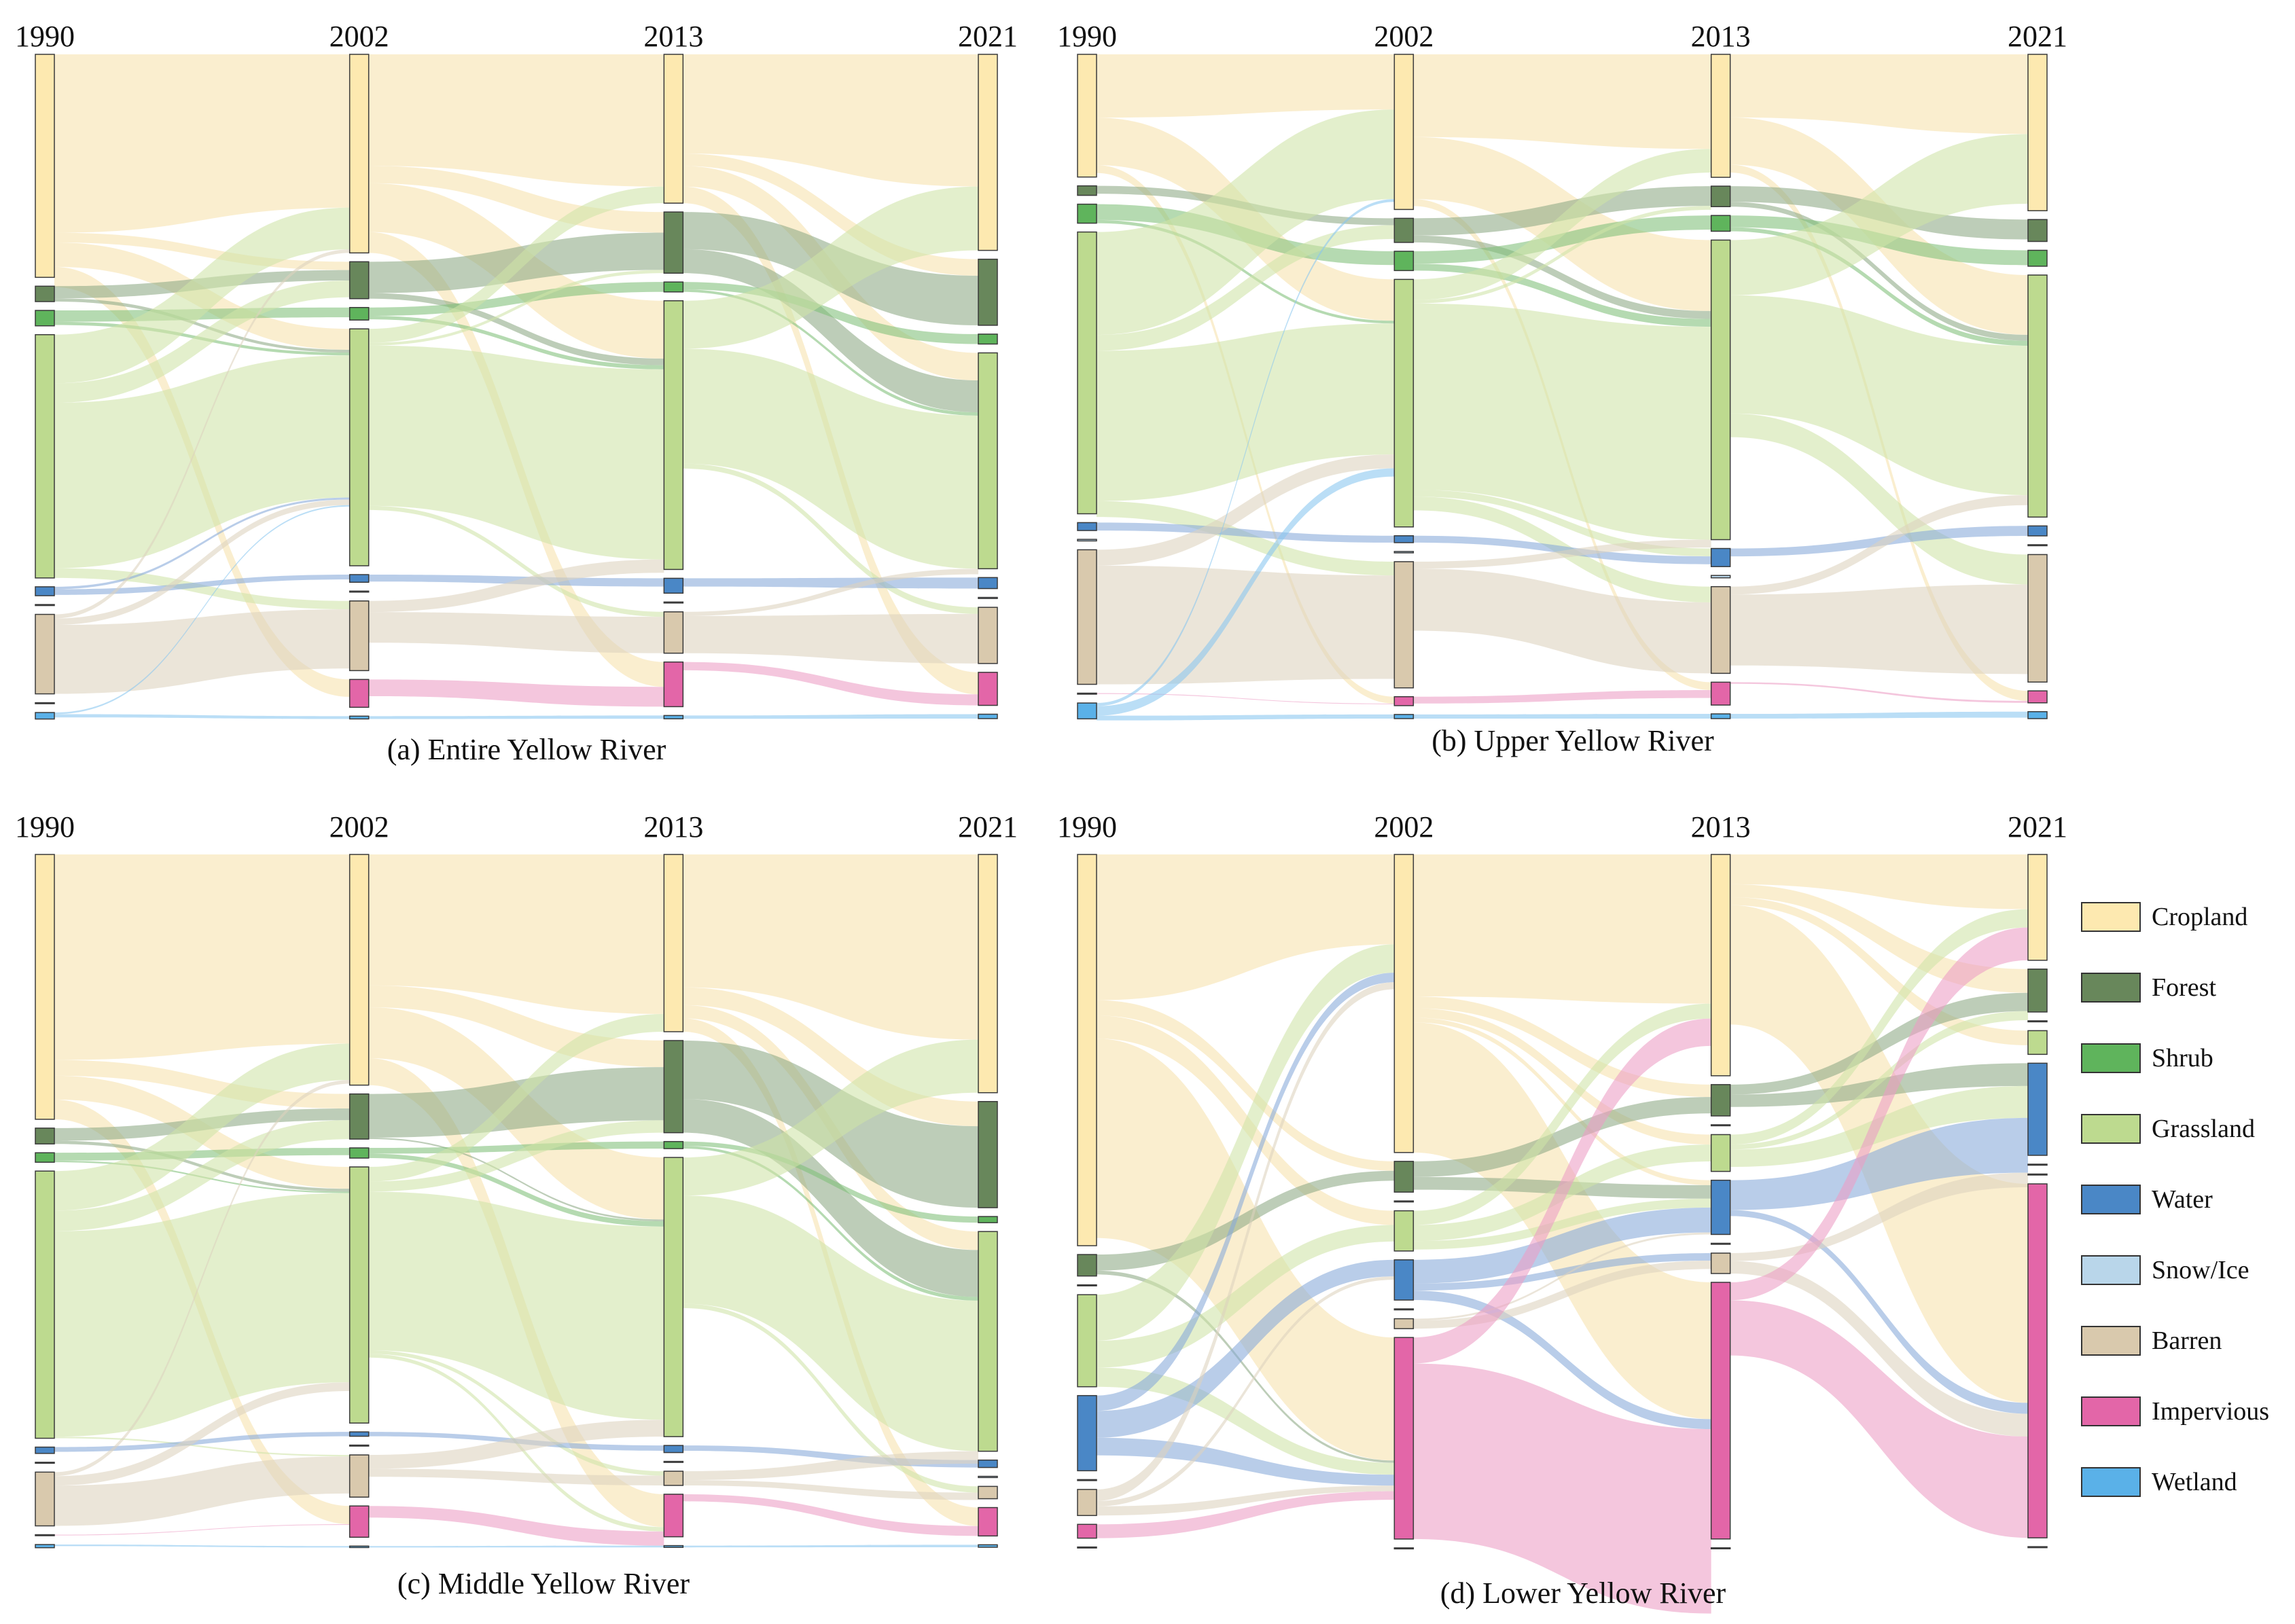  Describe the element at coordinates (673, 1478) in the screenshot. I see `node-c-2013-barren` at that location.